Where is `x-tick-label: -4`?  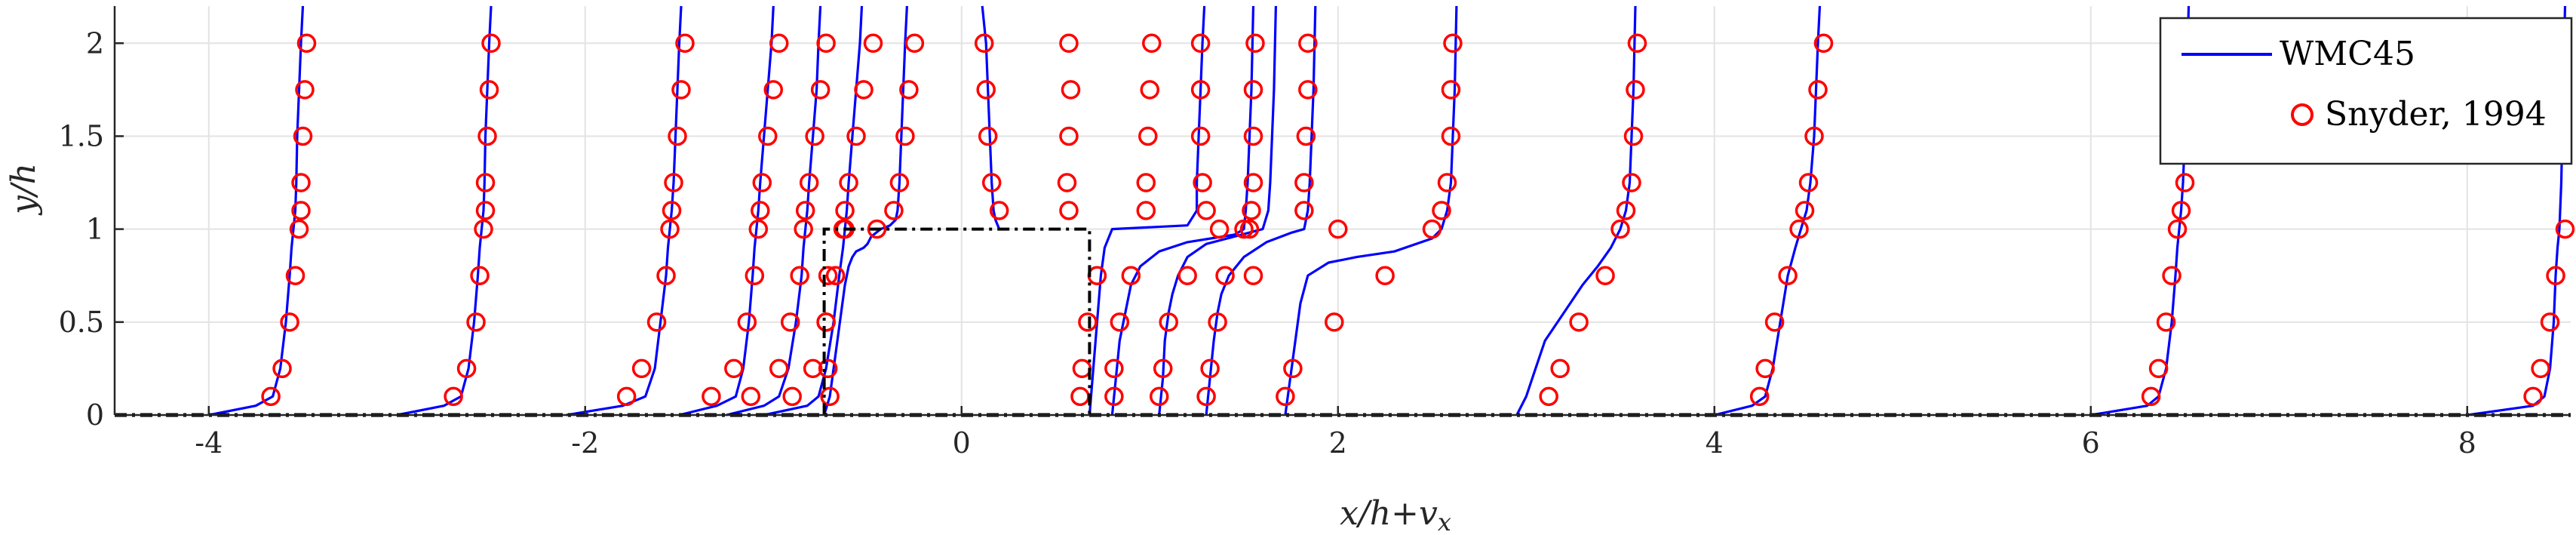
x-tick-label: -4 is located at coordinates (209, 443).